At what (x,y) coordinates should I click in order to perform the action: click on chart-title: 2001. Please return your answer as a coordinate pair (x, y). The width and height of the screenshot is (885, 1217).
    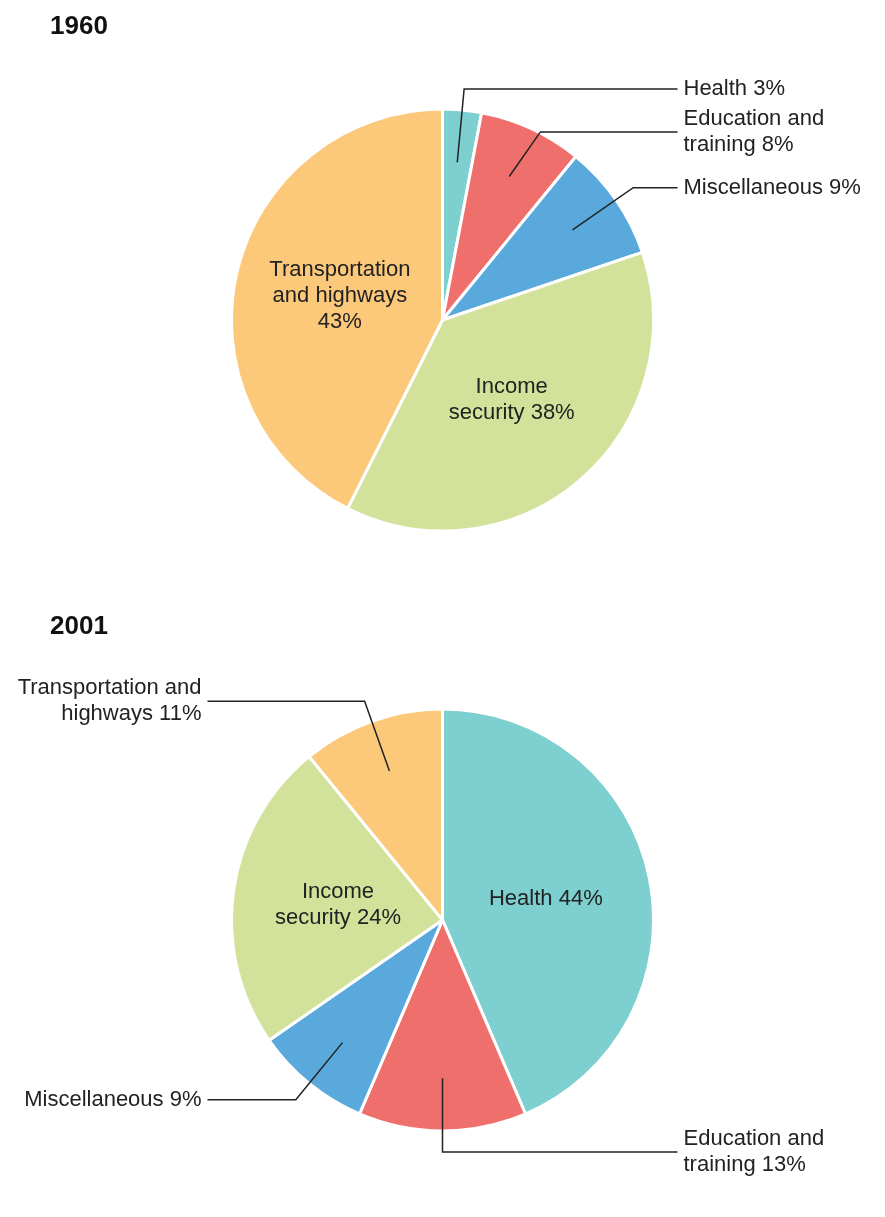
    Looking at the image, I should click on (79, 624).